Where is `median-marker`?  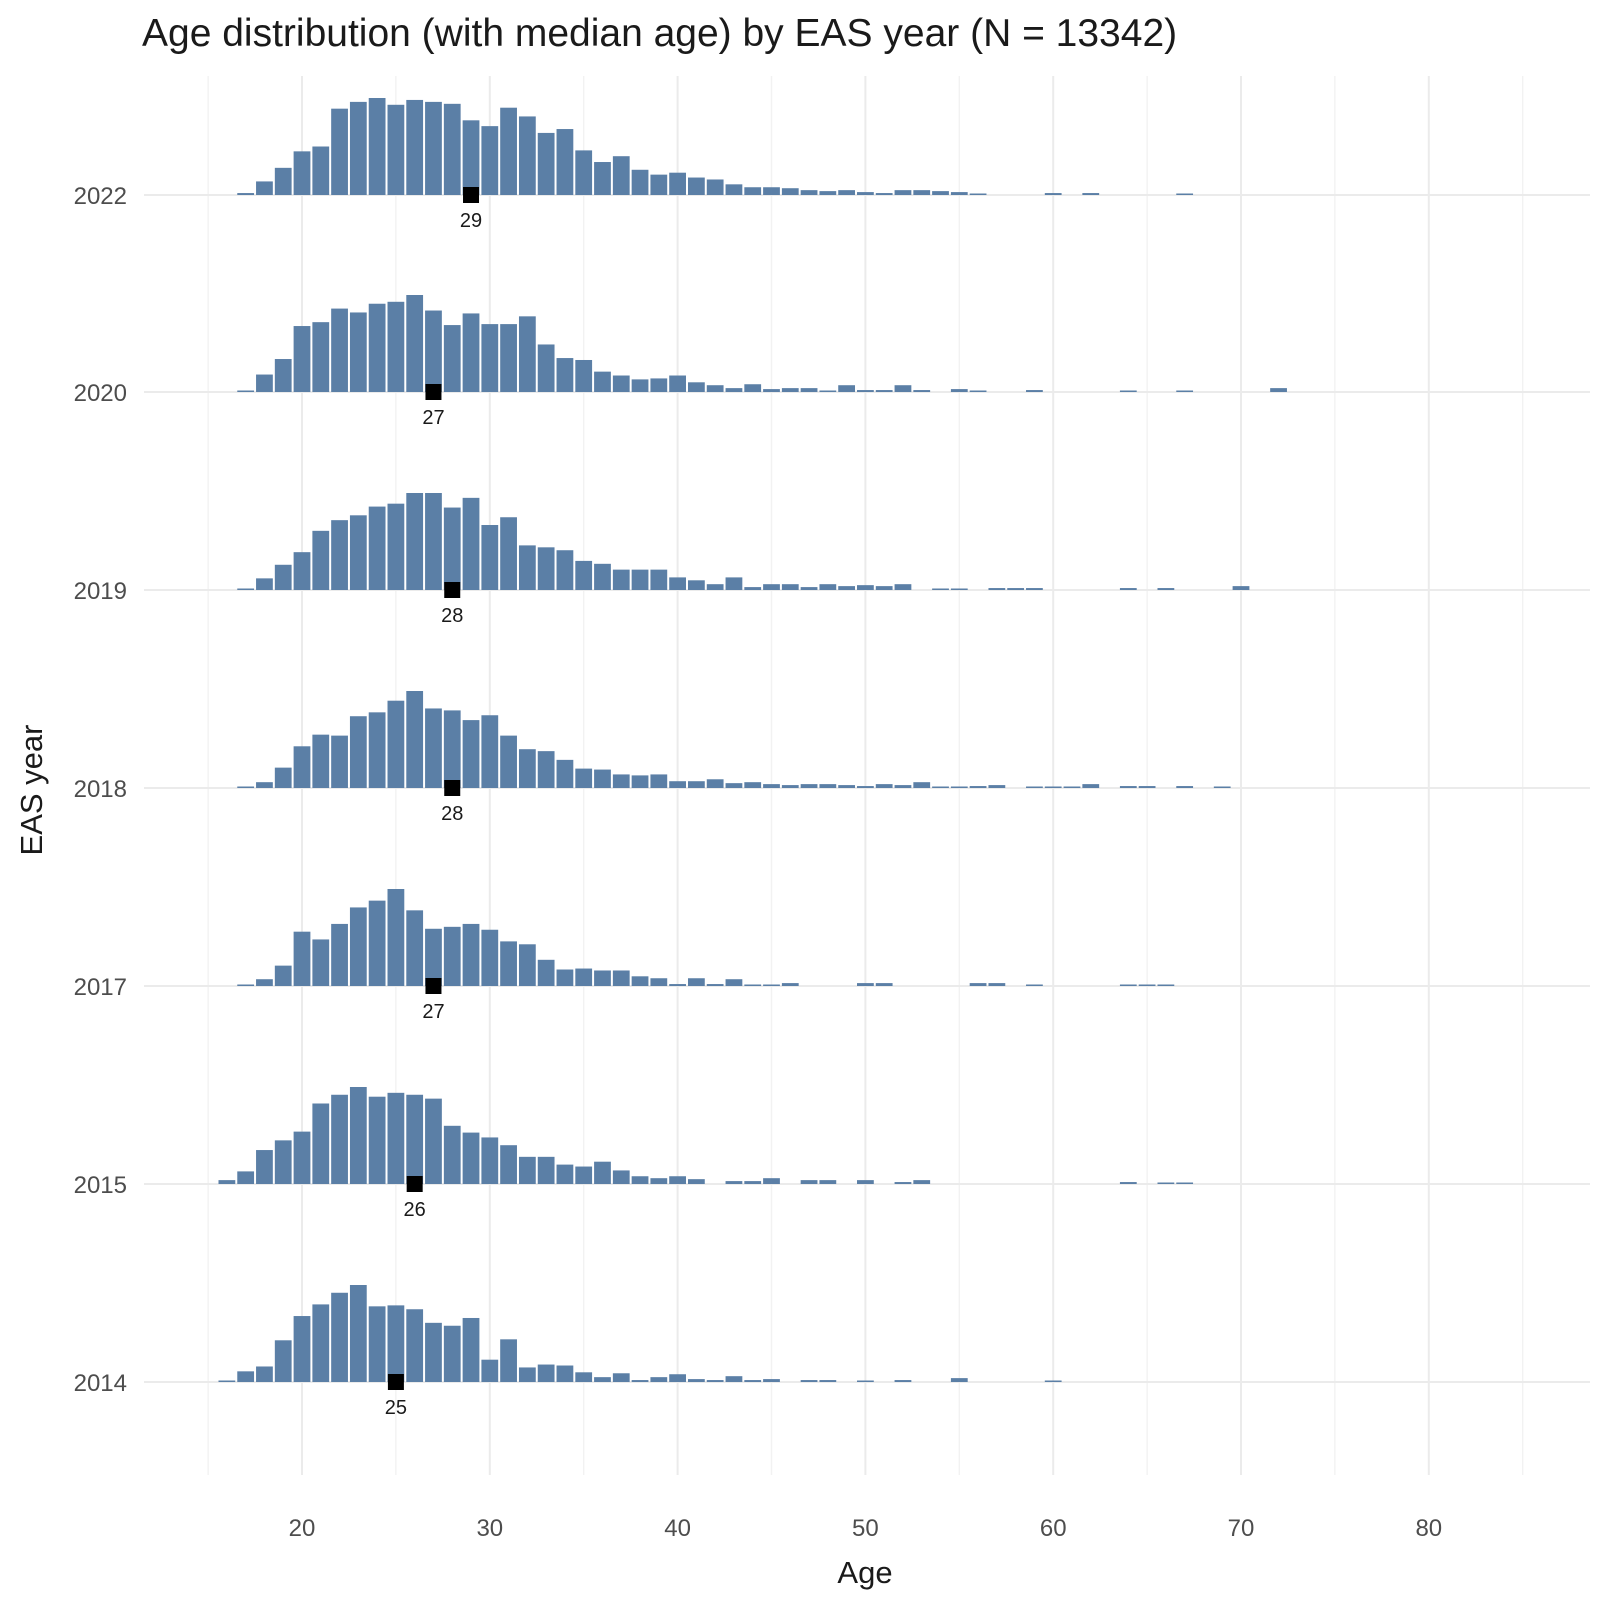 median-marker is located at coordinates (395, 1382).